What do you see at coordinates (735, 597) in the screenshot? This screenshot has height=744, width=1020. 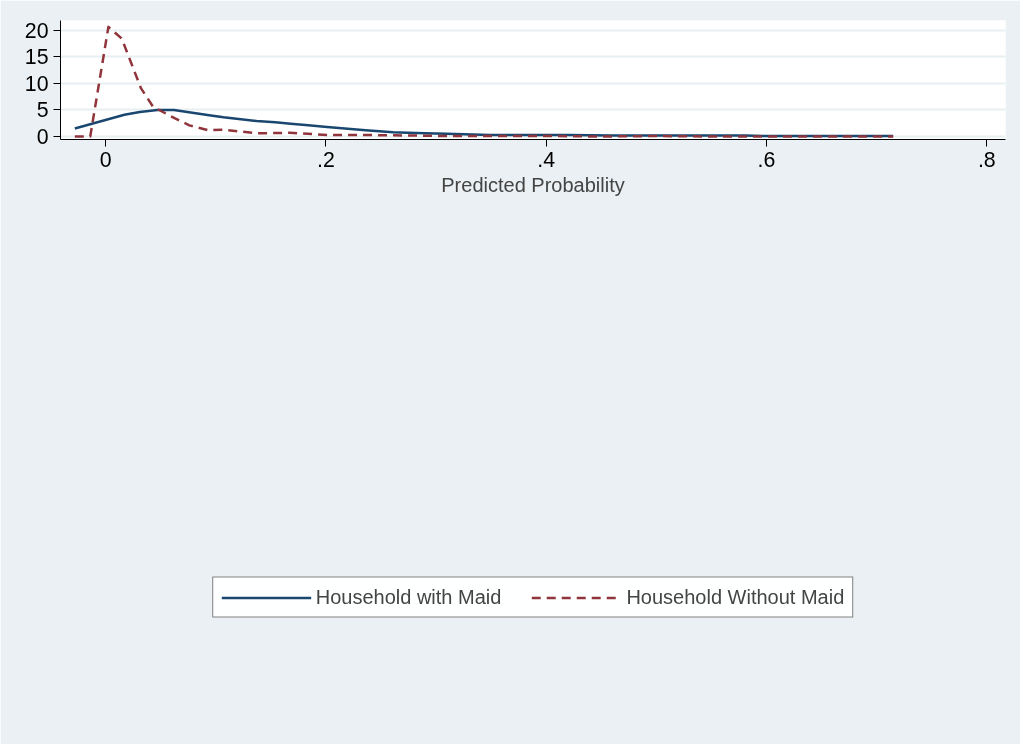 I see `legend-label: Household Without Maid` at bounding box center [735, 597].